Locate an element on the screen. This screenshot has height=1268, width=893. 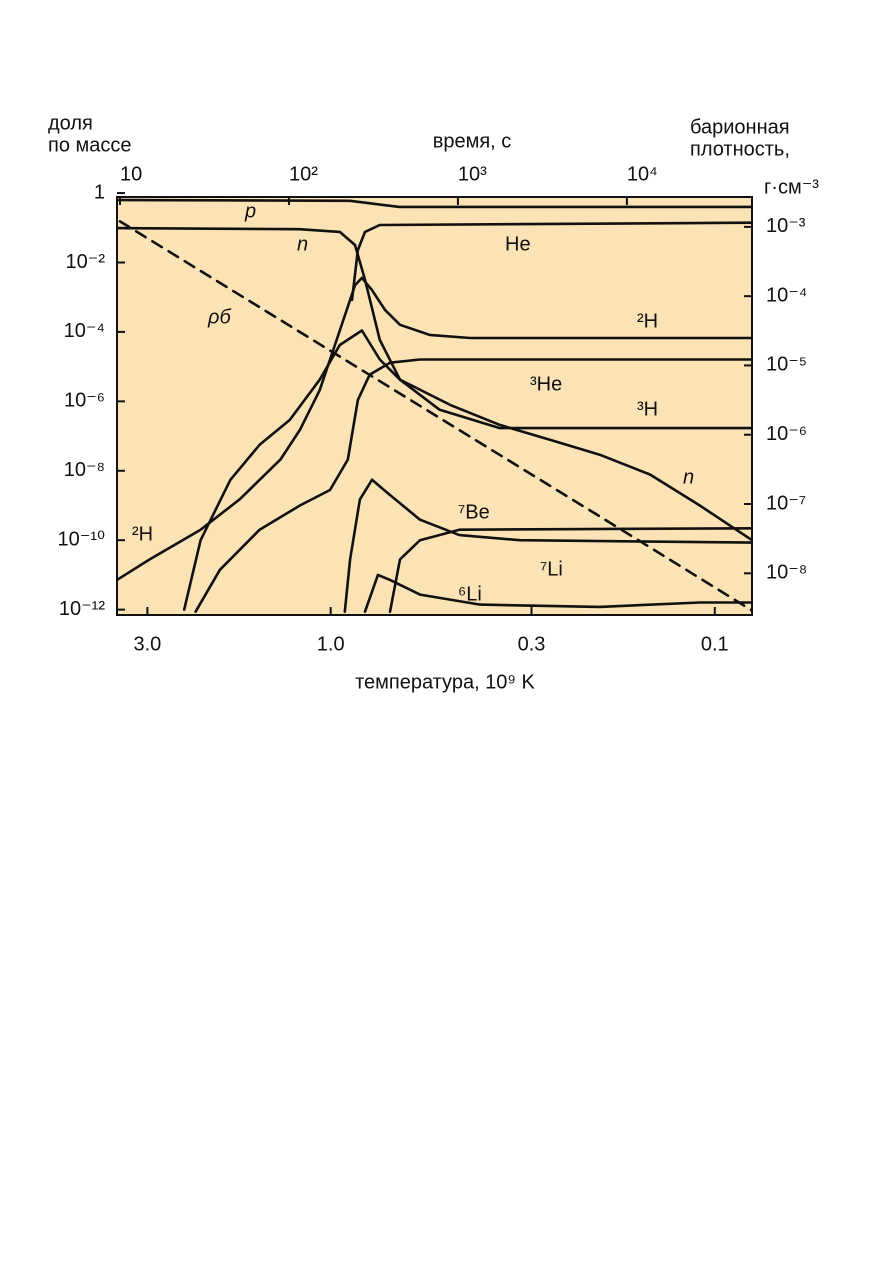
y2-tick-label: 10⁻³ is located at coordinates (786, 226).